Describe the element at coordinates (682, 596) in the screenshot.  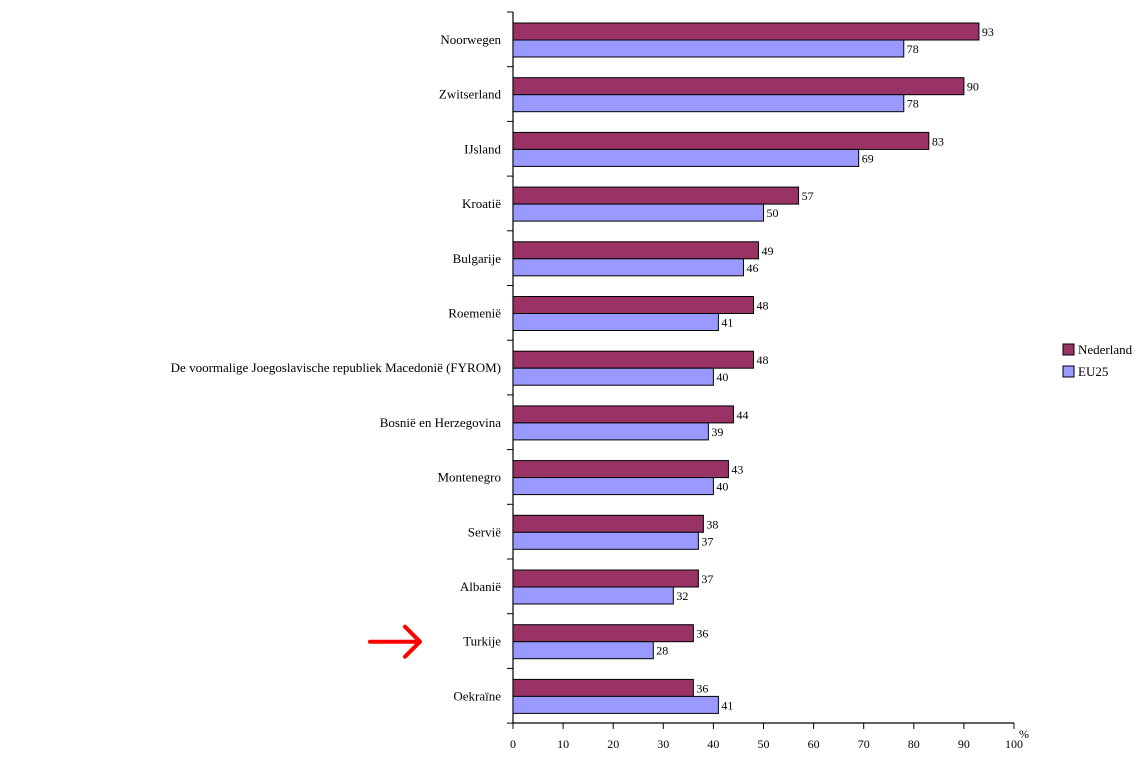
I see `data-label: 32` at that location.